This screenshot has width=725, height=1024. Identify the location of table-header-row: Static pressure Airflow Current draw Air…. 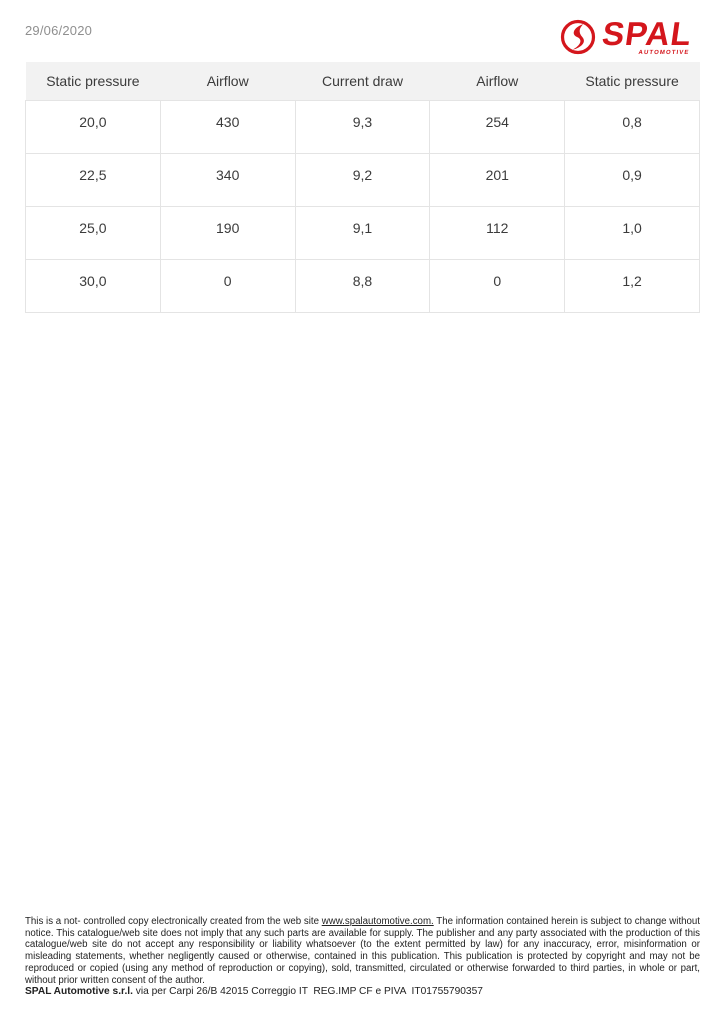
(362, 81).